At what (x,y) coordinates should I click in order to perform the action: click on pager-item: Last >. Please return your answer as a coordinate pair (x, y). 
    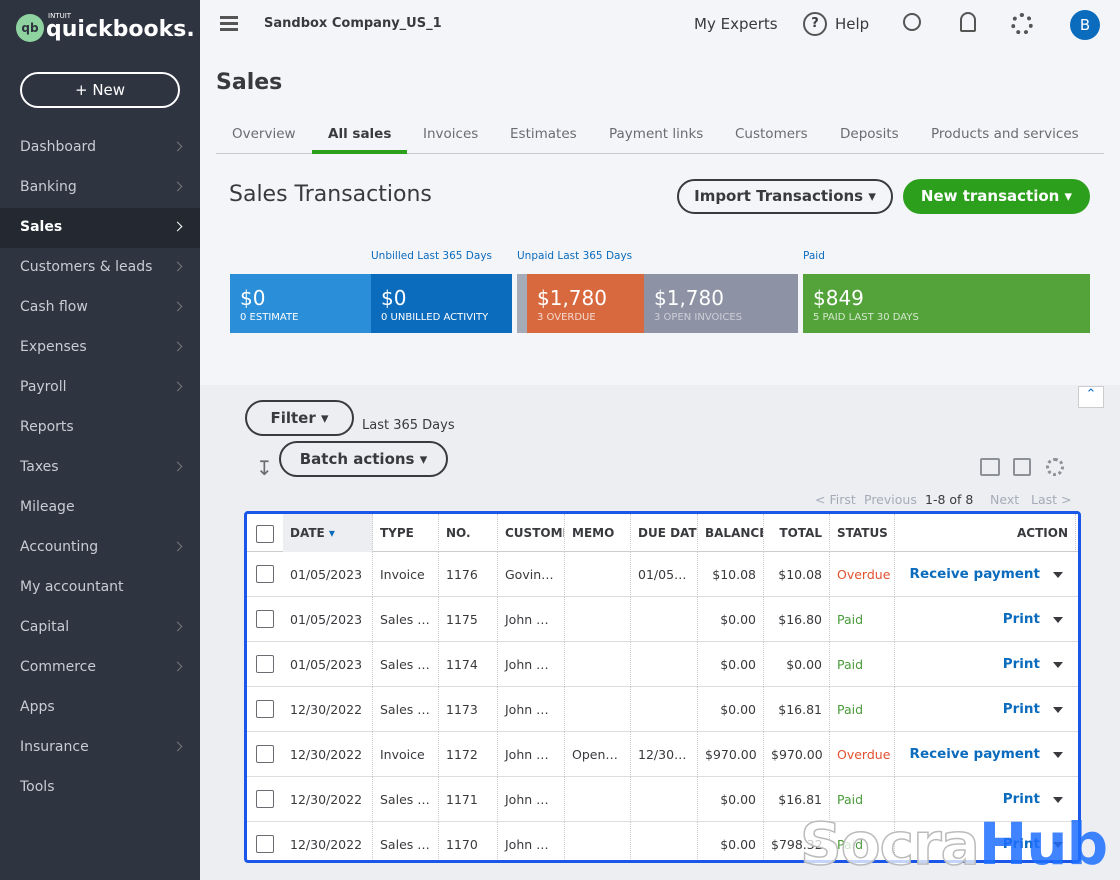
    Looking at the image, I should click on (1051, 499).